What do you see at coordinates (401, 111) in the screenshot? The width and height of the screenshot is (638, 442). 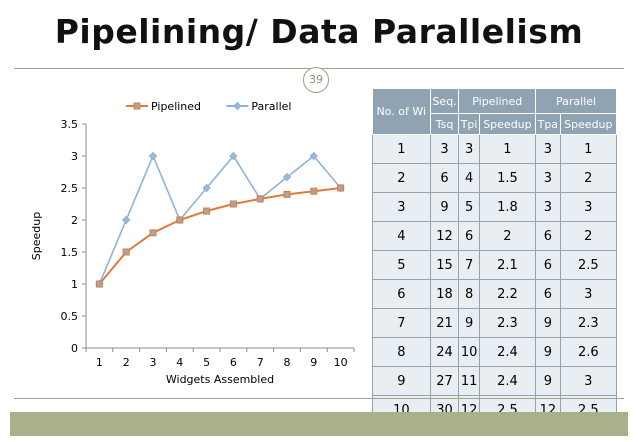 I see `header-no-of-wi: No. of Wi` at bounding box center [401, 111].